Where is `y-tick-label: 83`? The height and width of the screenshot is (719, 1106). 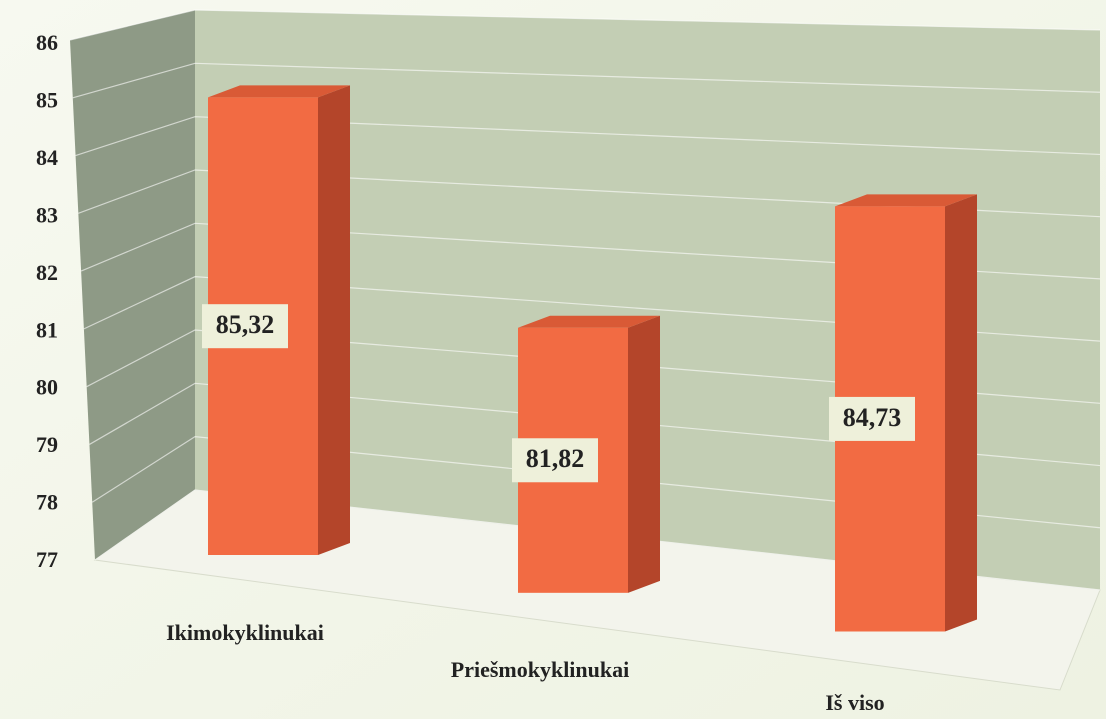
y-tick-label: 83 is located at coordinates (47, 214).